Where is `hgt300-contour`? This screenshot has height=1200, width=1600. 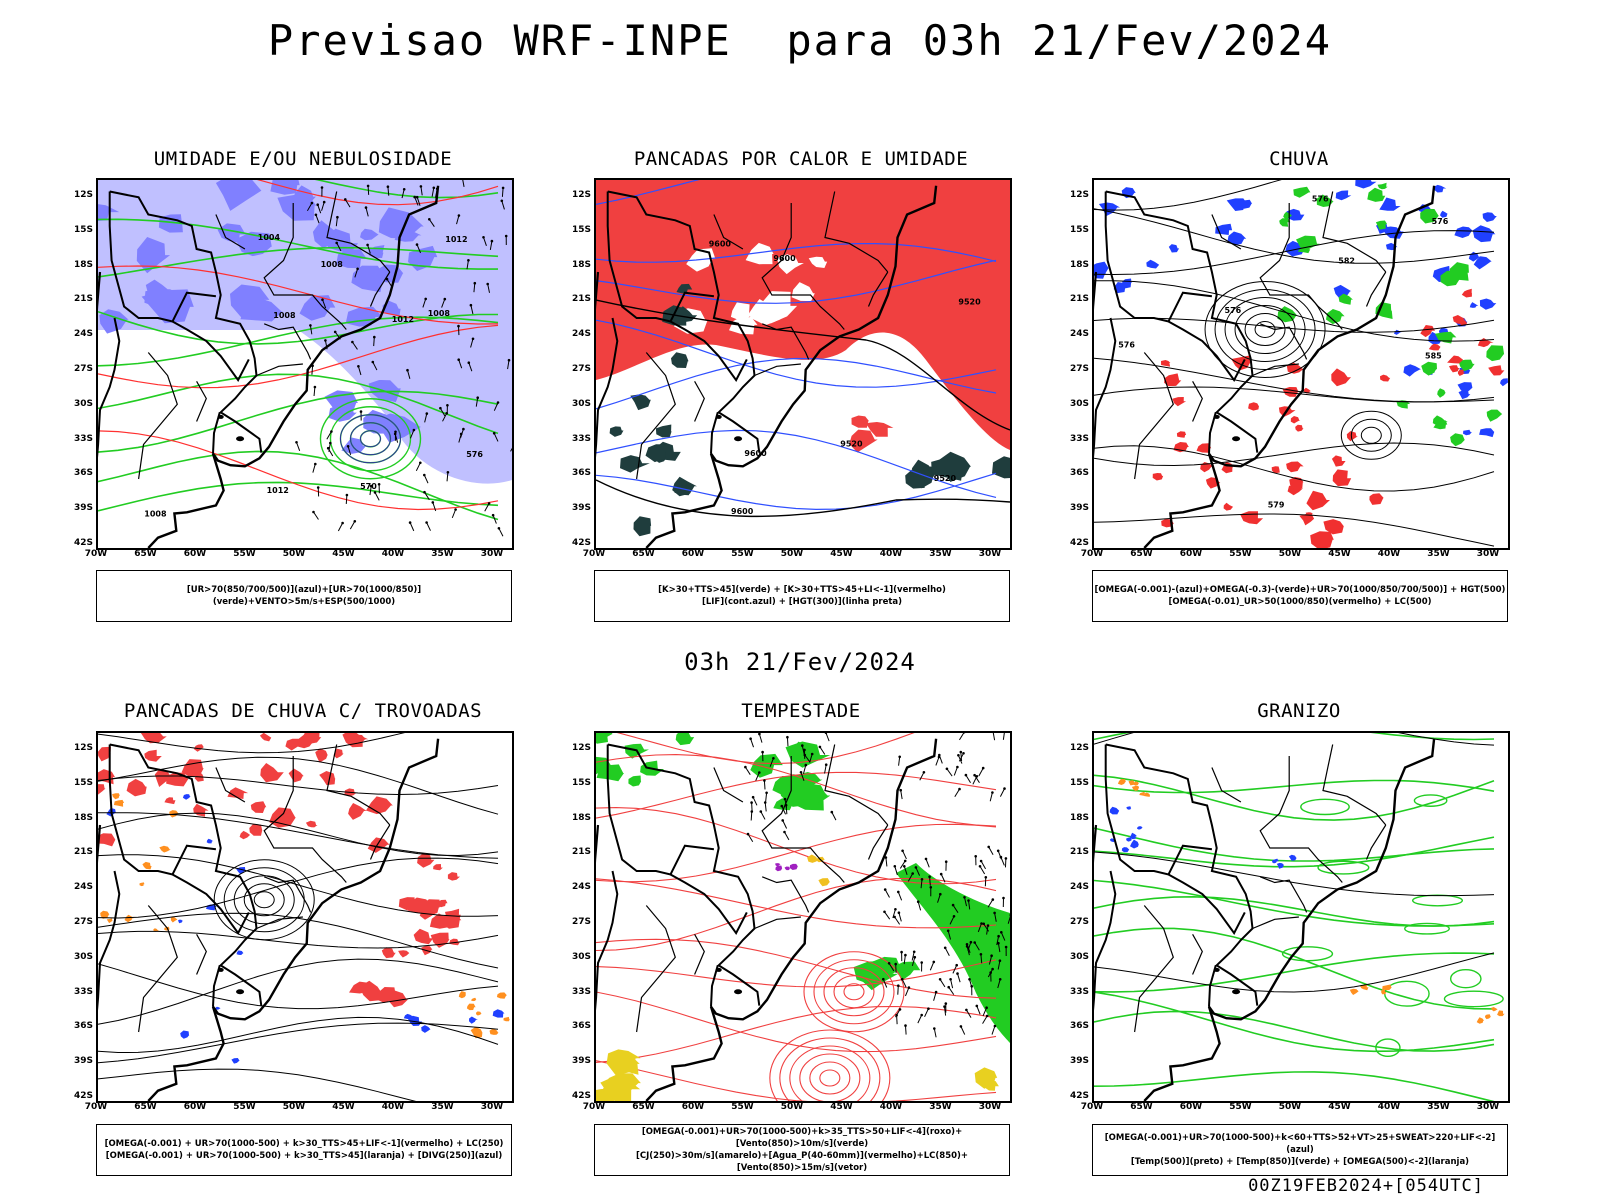
hgt300-contour is located at coordinates (803, 498).